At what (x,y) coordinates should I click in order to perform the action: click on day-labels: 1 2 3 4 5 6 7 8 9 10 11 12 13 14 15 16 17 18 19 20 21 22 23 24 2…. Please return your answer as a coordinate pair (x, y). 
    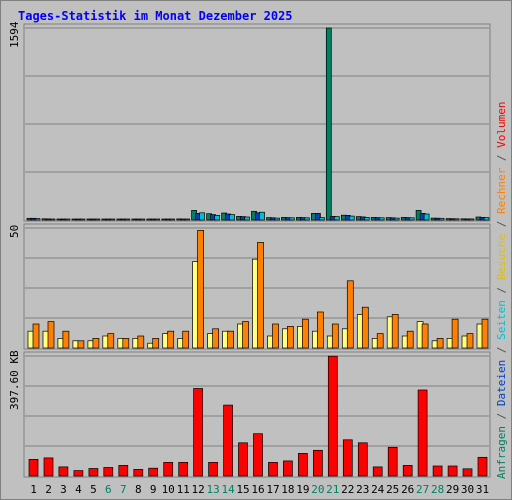
    Looking at the image, I should click on (259, 489).